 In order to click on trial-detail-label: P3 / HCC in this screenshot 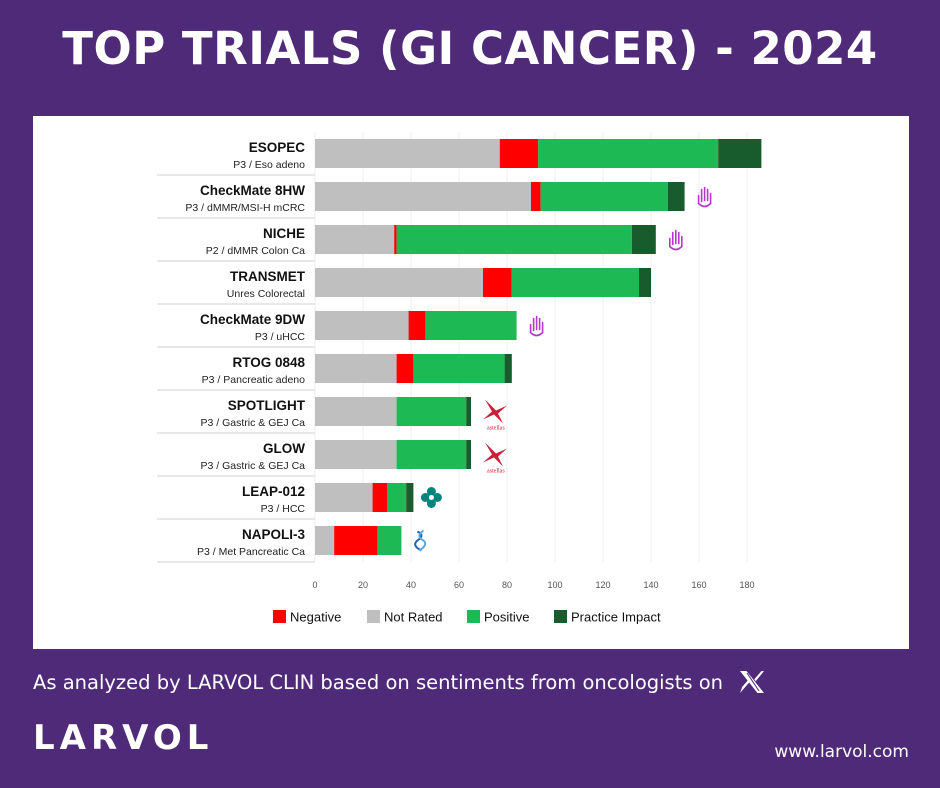, I will do `click(283, 509)`.